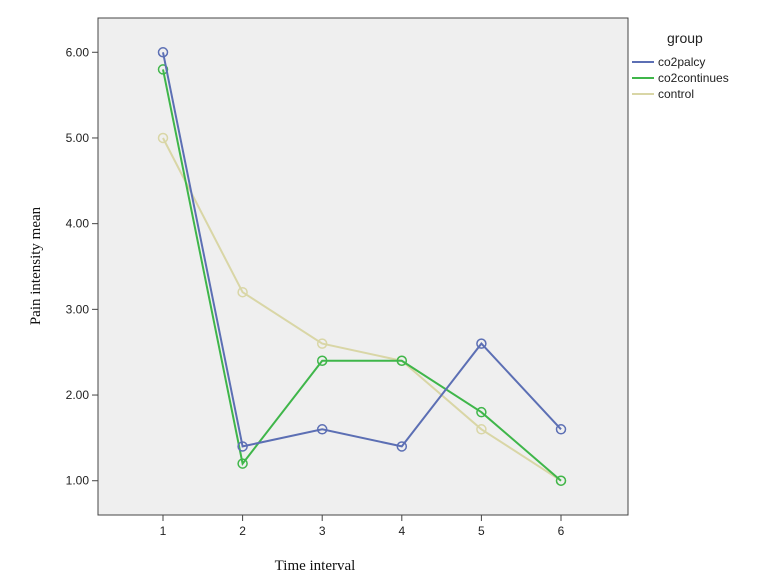 This screenshot has width=760, height=582. Describe the element at coordinates (78, 52) in the screenshot. I see `y-tick-label: 6.00` at that location.